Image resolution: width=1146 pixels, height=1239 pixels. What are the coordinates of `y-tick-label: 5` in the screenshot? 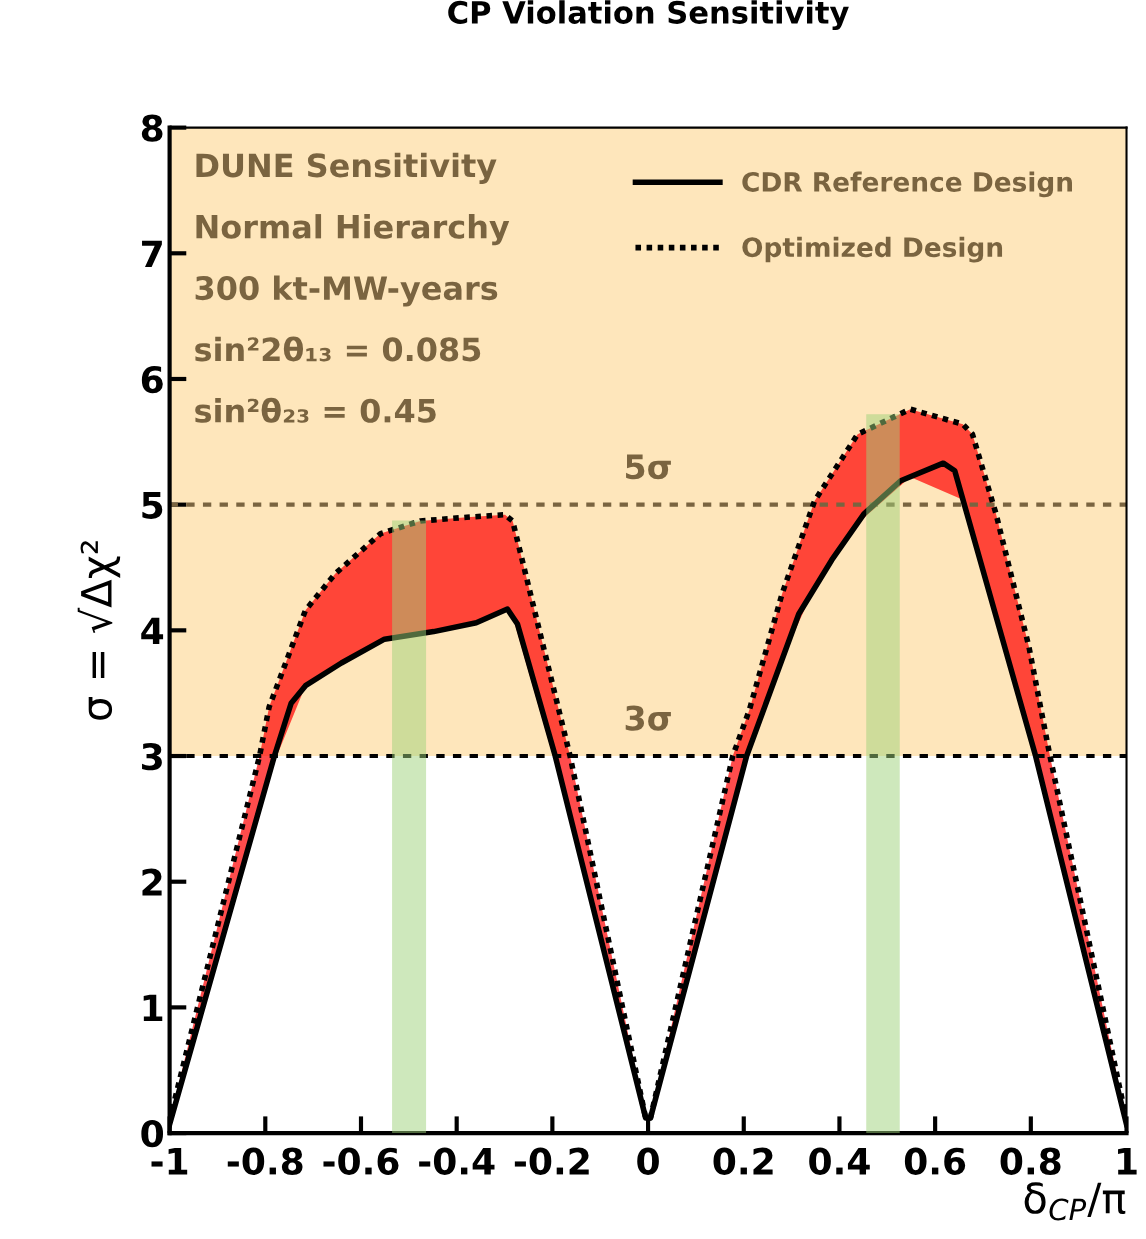 It's located at (152, 505).